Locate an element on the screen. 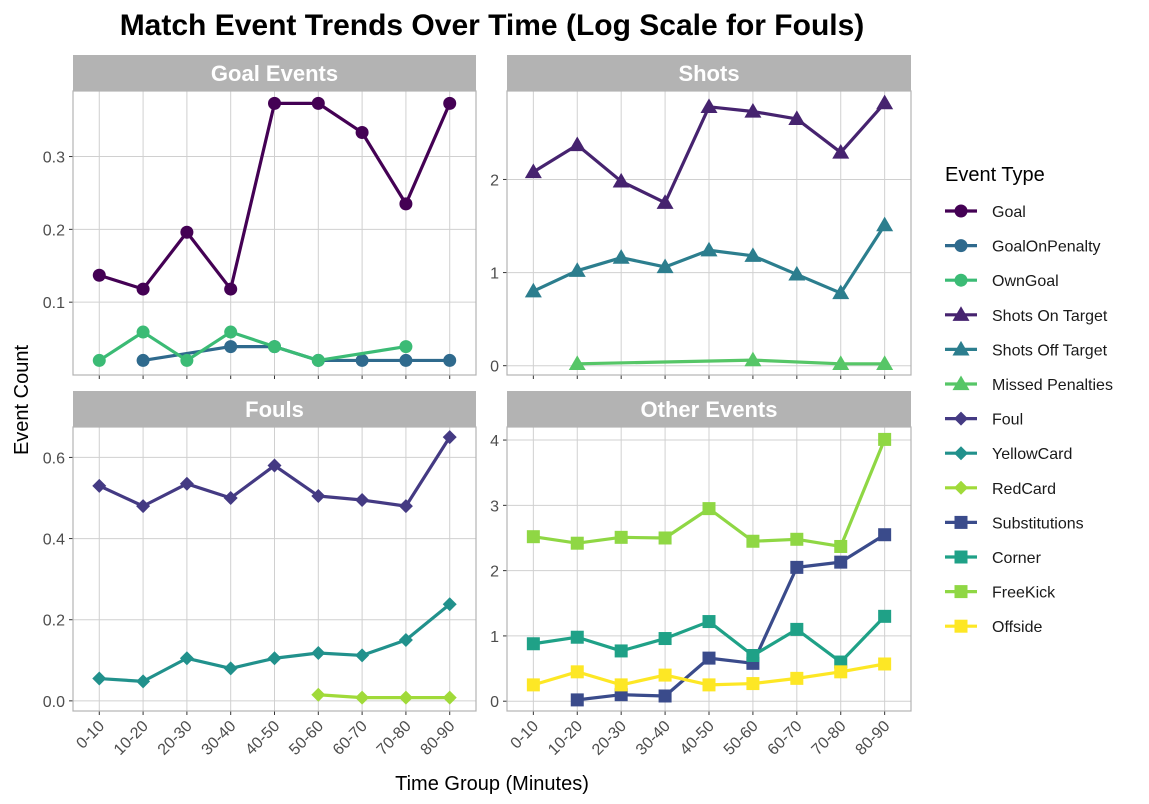 The height and width of the screenshot is (804, 1149). y-tick-label: 3 is located at coordinates (494, 506).